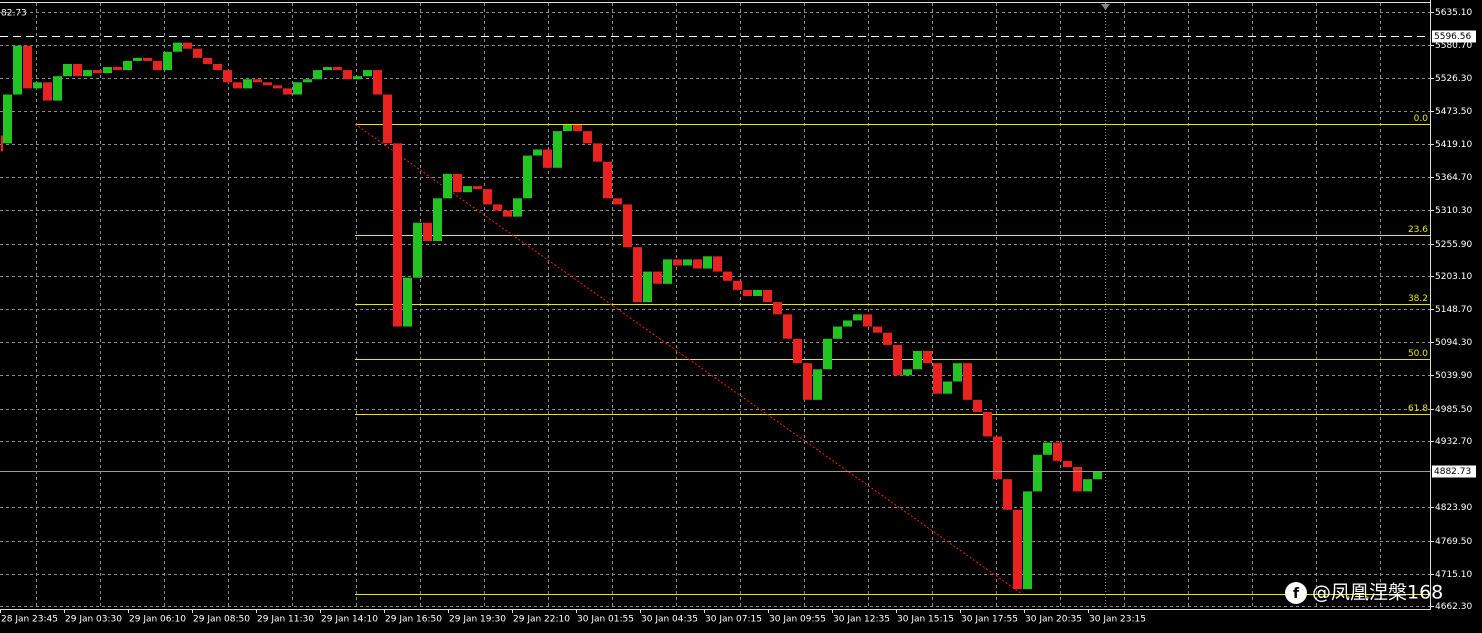  Describe the element at coordinates (1453, 343) in the screenshot. I see `y-tick-label: 5094.30` at that location.